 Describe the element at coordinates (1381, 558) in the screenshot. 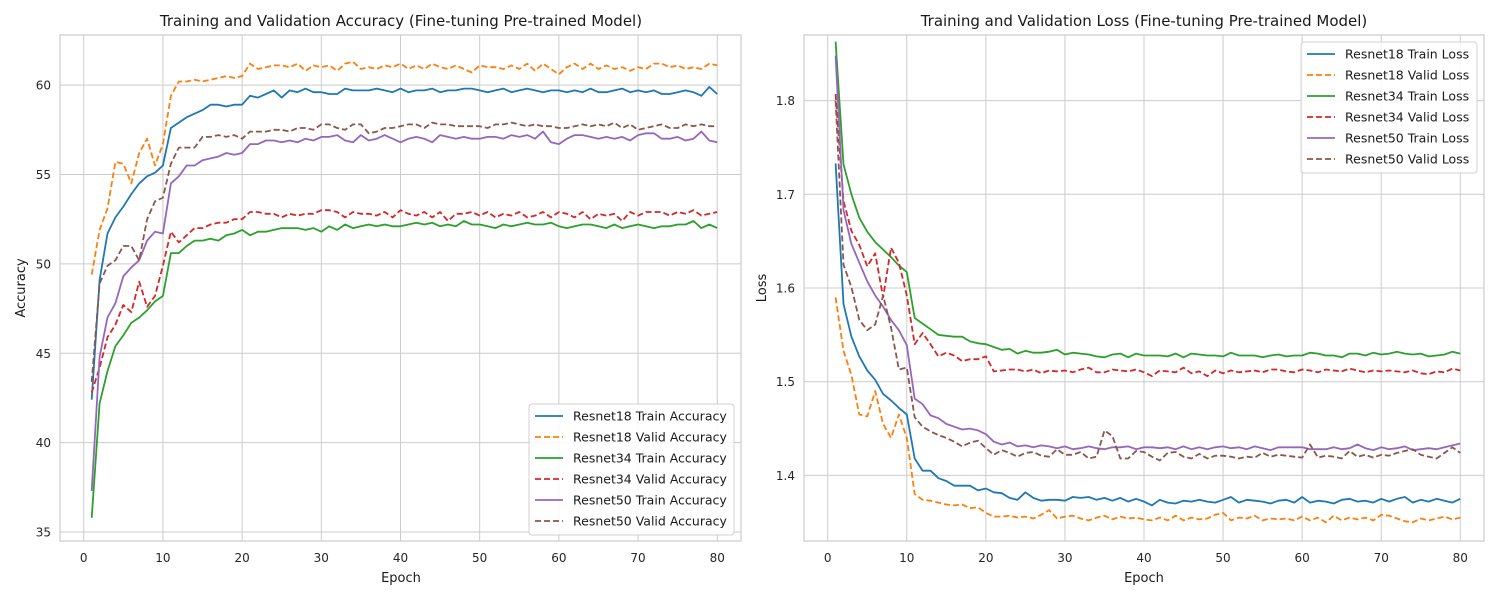

I see `loss-x-tick-label: 70` at that location.